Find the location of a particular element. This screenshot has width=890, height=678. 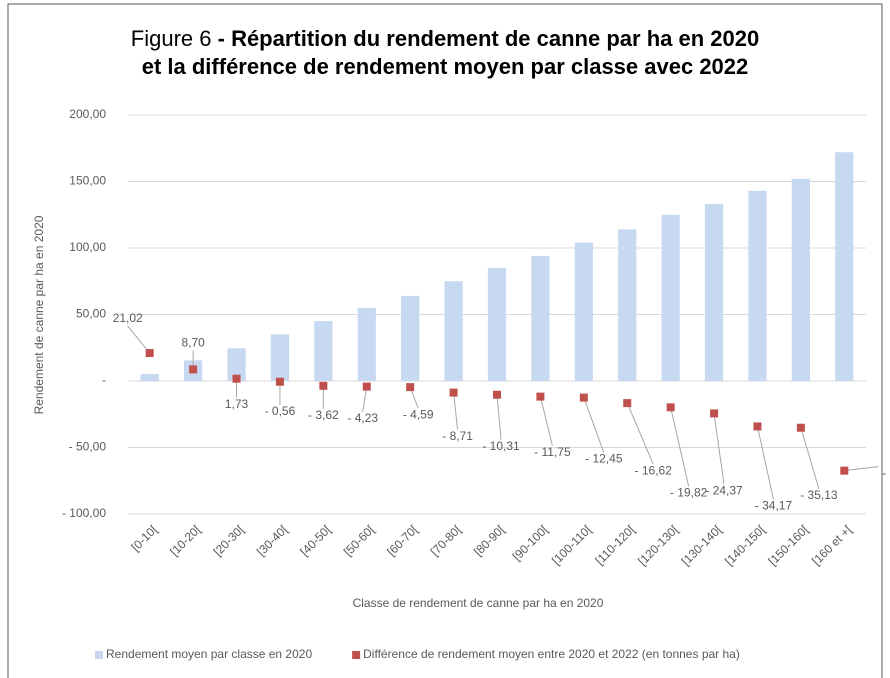

data-label: - 4,23 is located at coordinates (362, 418).